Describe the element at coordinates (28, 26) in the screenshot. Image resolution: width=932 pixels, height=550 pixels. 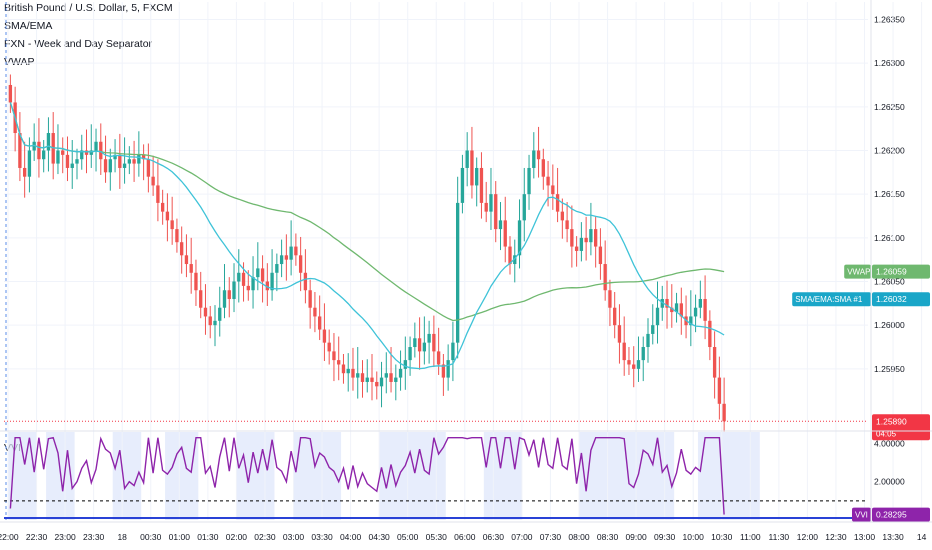
I see `indicator-legend-sma-ema: SMA/EMA` at that location.